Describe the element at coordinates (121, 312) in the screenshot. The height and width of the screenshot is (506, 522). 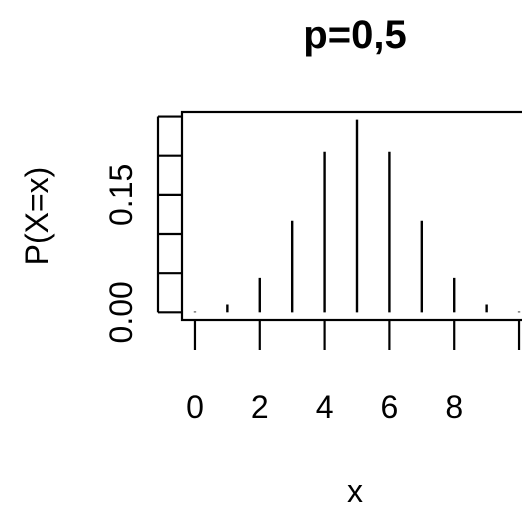
I see `y-tick-label-0.00: 0.00` at that location.